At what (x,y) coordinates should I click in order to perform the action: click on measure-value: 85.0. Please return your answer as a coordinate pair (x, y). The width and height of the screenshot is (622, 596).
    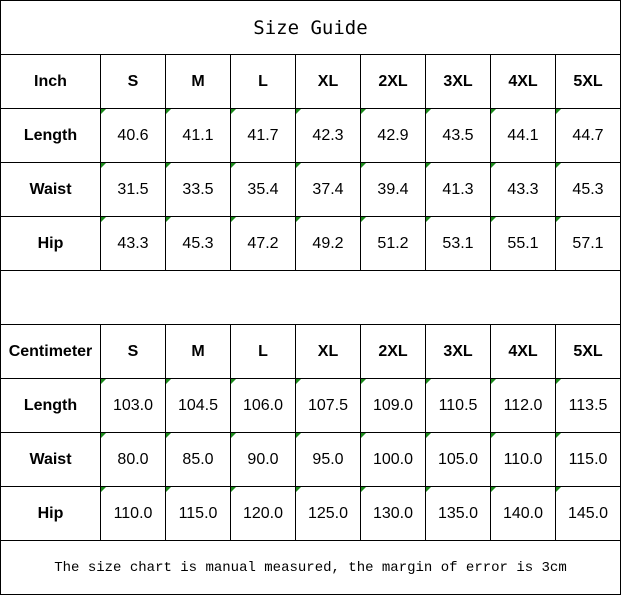
    Looking at the image, I should click on (198, 459).